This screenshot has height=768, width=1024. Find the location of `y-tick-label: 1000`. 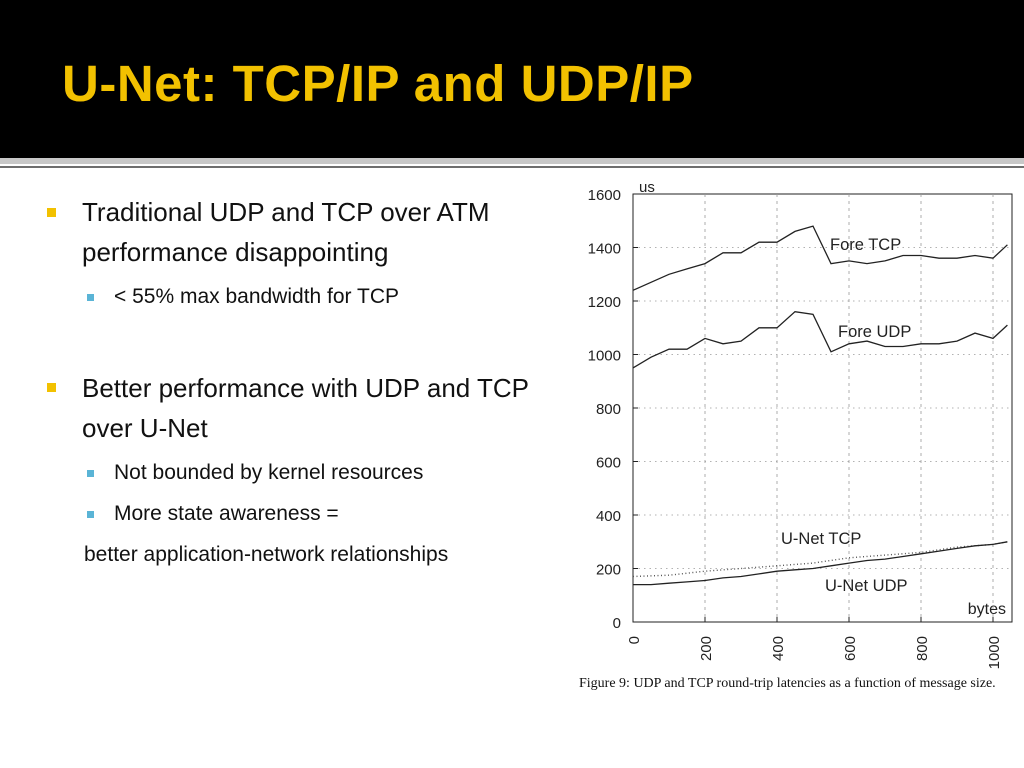

y-tick-label: 1000 is located at coordinates (604, 356).